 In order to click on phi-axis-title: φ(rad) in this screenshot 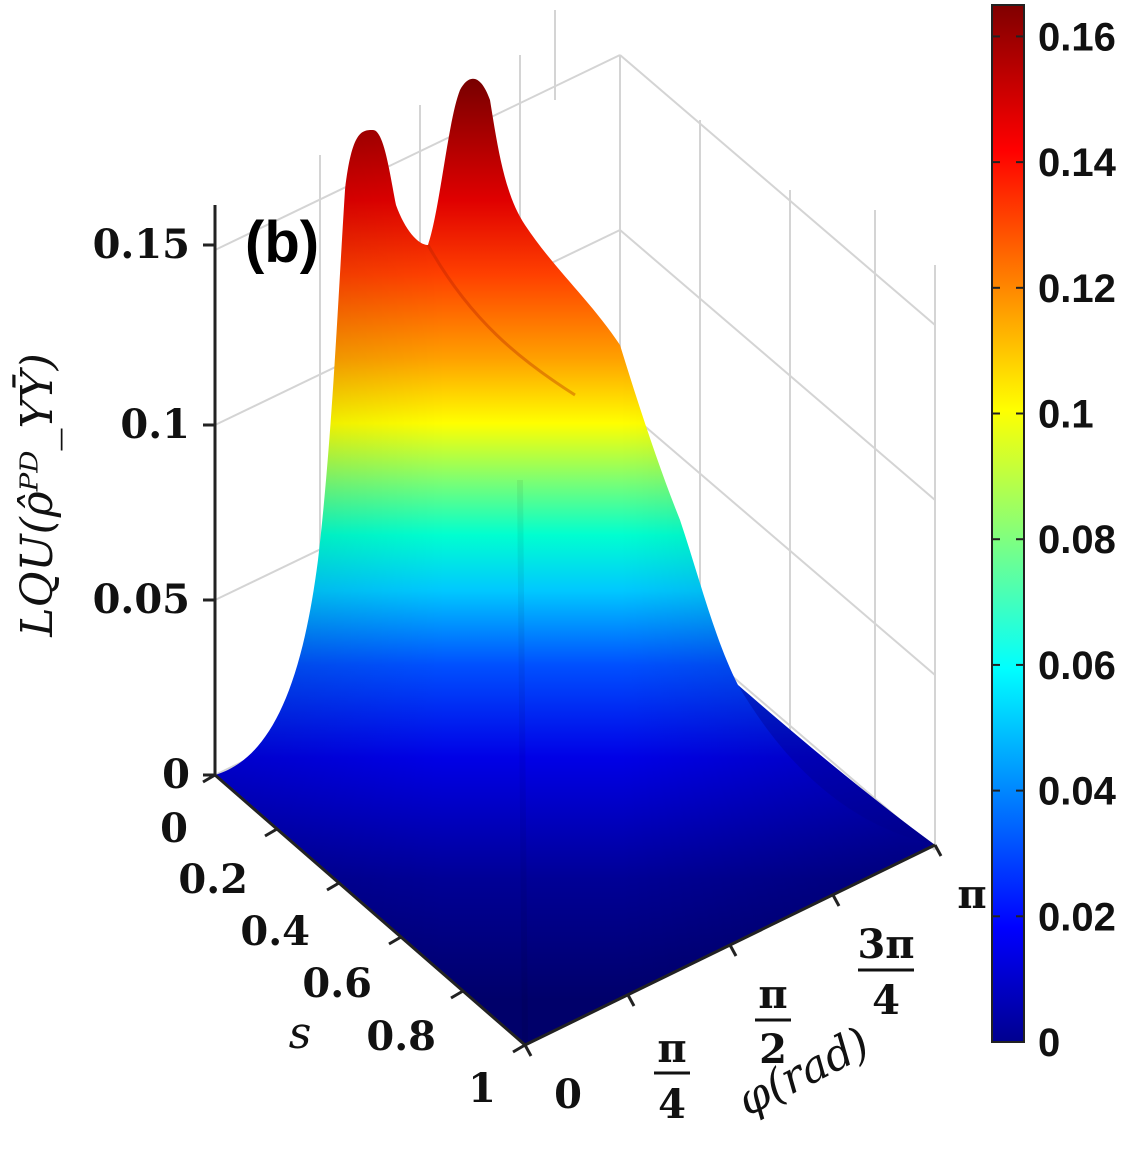, I will do `click(803, 1071)`.